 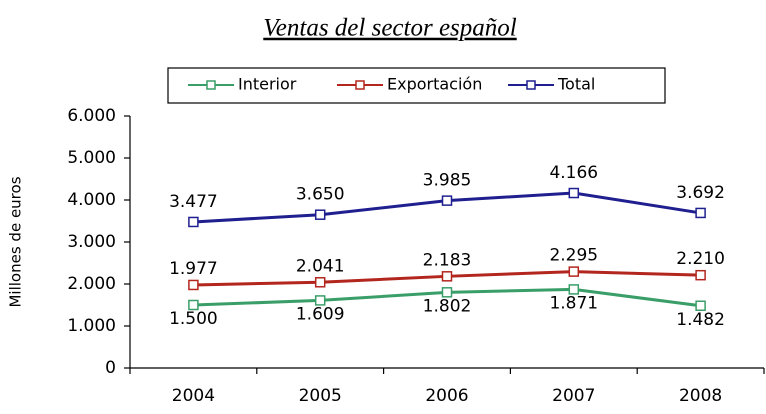 What do you see at coordinates (700, 193) in the screenshot?
I see `data-label: 3.692` at bounding box center [700, 193].